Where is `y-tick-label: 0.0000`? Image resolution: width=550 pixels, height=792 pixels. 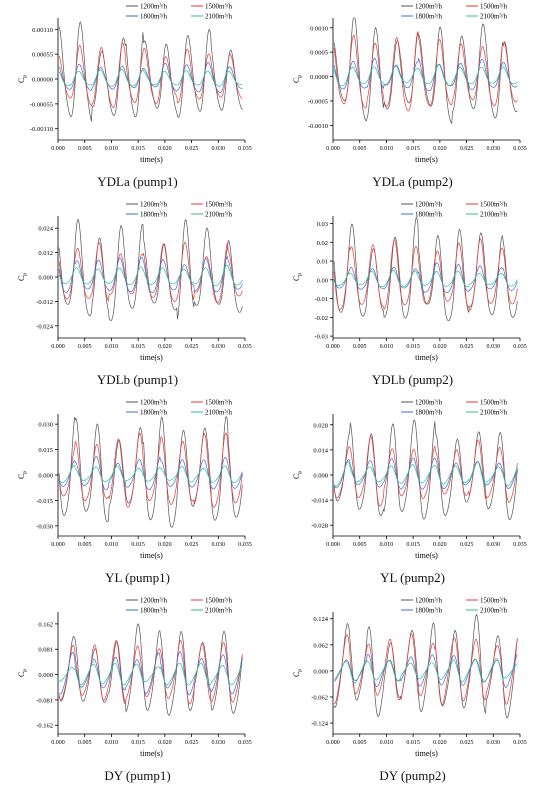
y-tick-label: 0.0000 is located at coordinates (319, 77).